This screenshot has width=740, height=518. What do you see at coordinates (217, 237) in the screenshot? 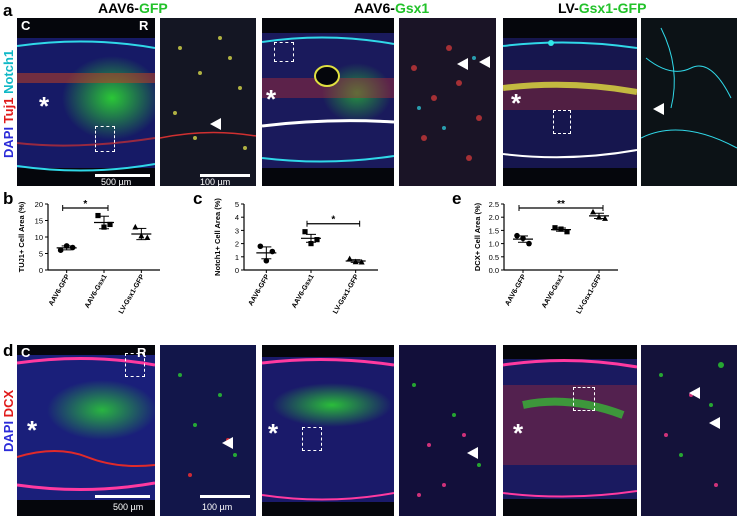
I see `y-axis-label: Notch1+ Cell Area (%)` at bounding box center [217, 237].